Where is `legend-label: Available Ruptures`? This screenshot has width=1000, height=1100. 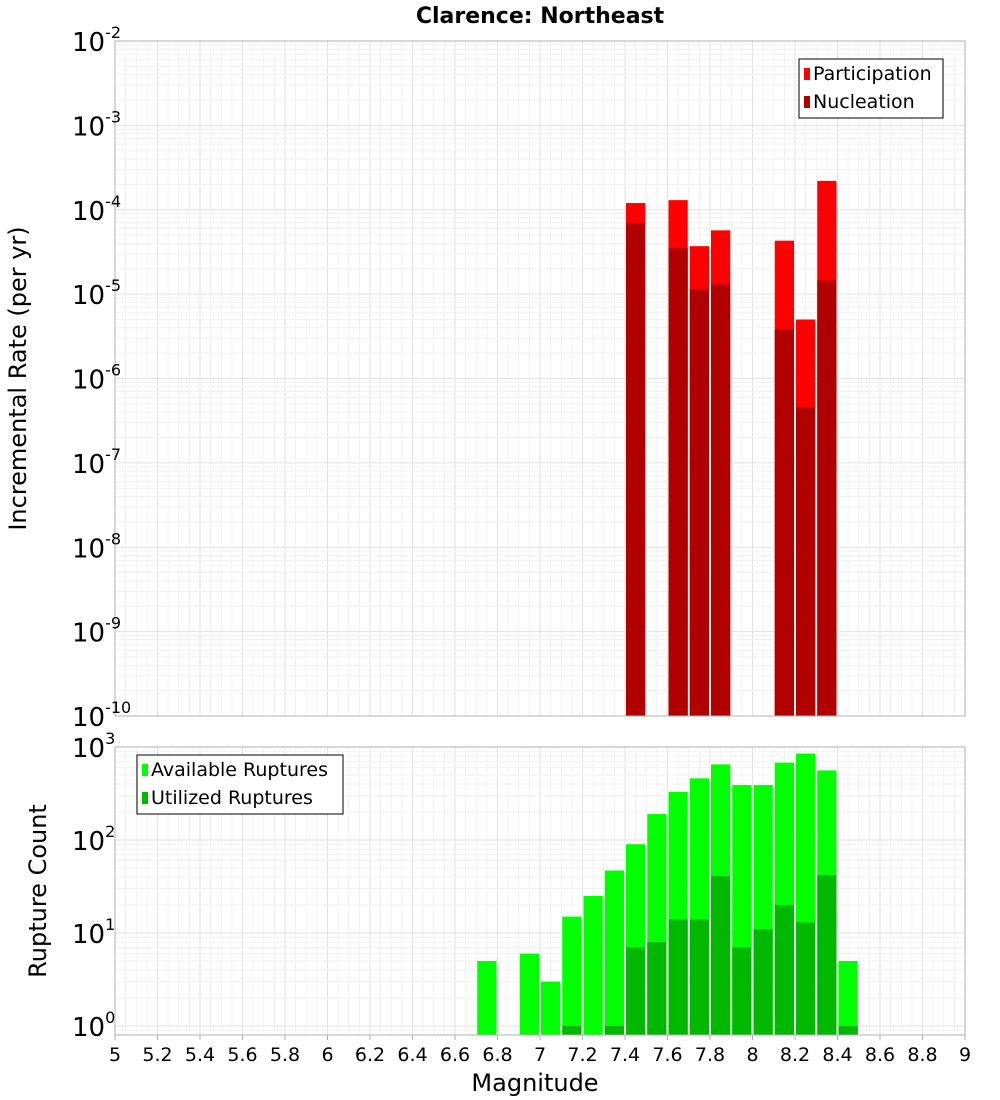 legend-label: Available Ruptures is located at coordinates (239, 770).